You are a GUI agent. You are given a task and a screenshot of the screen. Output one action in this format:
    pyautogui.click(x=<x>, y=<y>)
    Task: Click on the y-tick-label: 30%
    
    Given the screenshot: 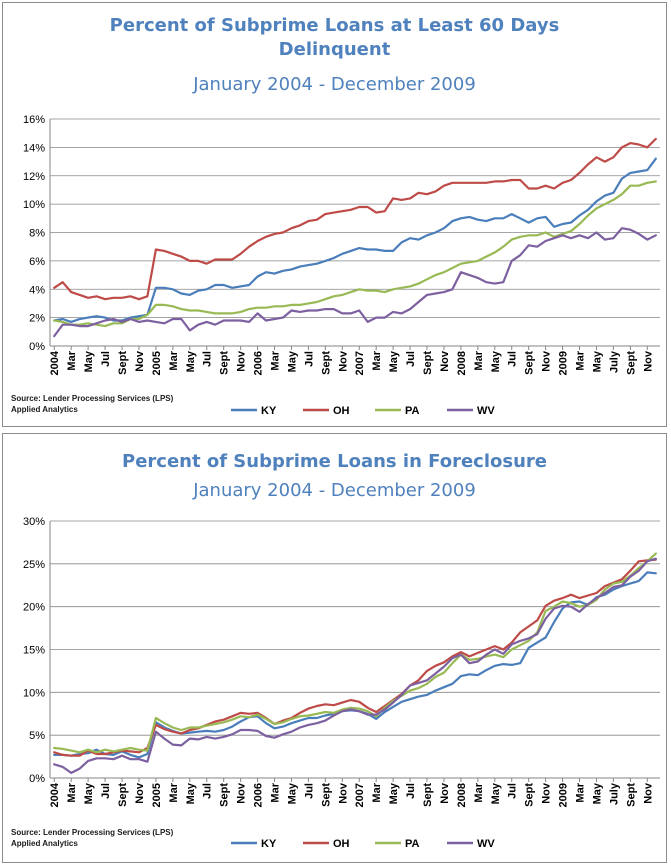 What is the action you would take?
    pyautogui.click(x=34, y=522)
    